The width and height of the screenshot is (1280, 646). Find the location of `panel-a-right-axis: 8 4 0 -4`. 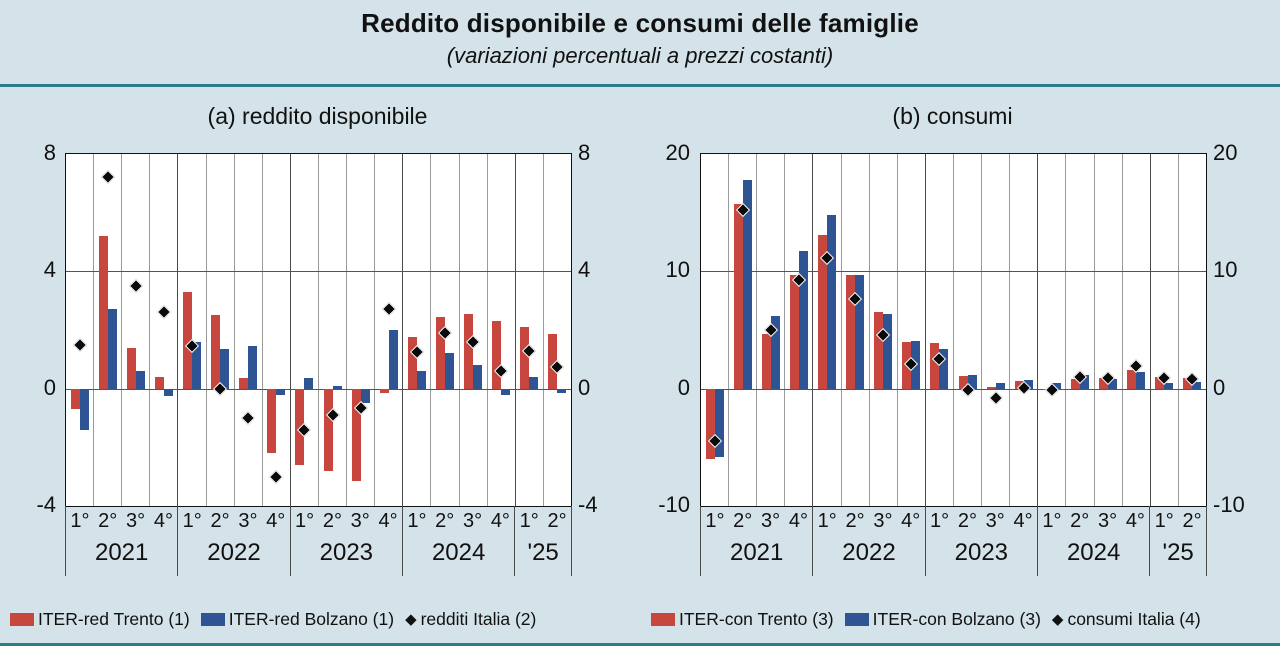

panel-a-right-axis: 8 4 0 -4 is located at coordinates (603, 329).